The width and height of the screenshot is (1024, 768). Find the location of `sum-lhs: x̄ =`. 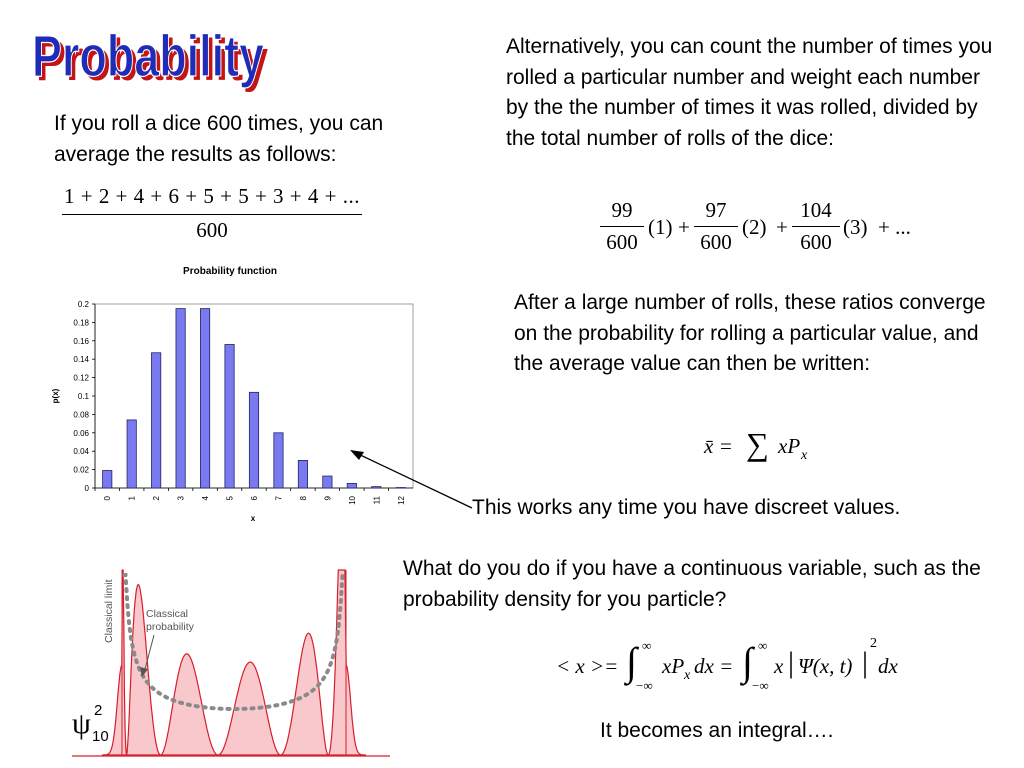

sum-lhs: x̄ = is located at coordinates (718, 446).